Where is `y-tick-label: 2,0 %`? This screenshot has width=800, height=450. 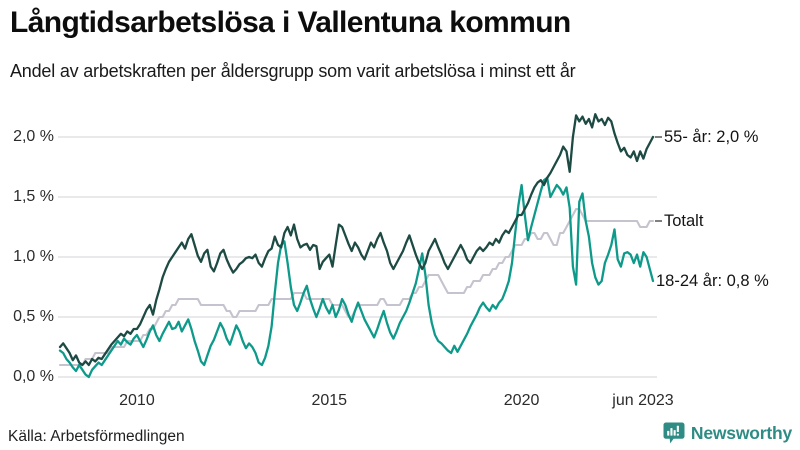 y-tick-label: 2,0 % is located at coordinates (33, 136).